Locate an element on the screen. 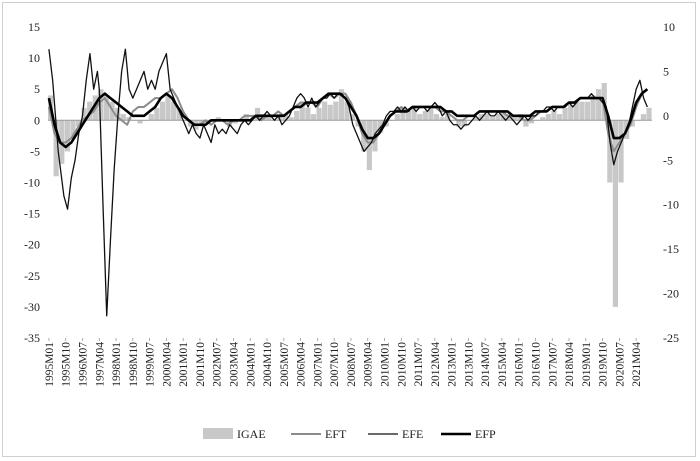 This screenshot has width=700, height=461. x-tick-label: 1996M07 is located at coordinates (83, 364).